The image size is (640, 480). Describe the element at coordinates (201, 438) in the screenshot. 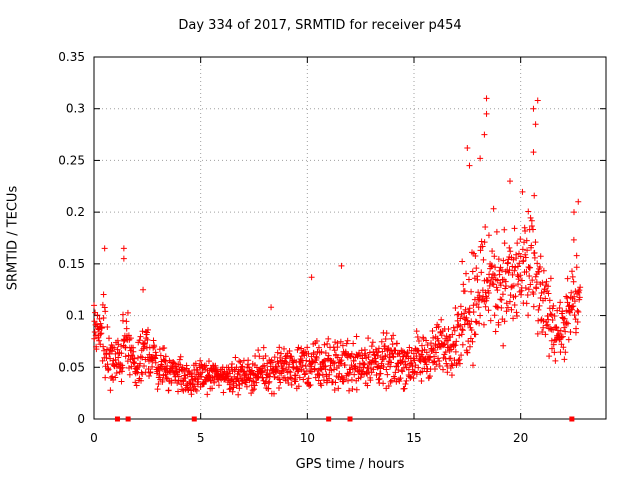

I see `x-tick-label: 5` at that location.